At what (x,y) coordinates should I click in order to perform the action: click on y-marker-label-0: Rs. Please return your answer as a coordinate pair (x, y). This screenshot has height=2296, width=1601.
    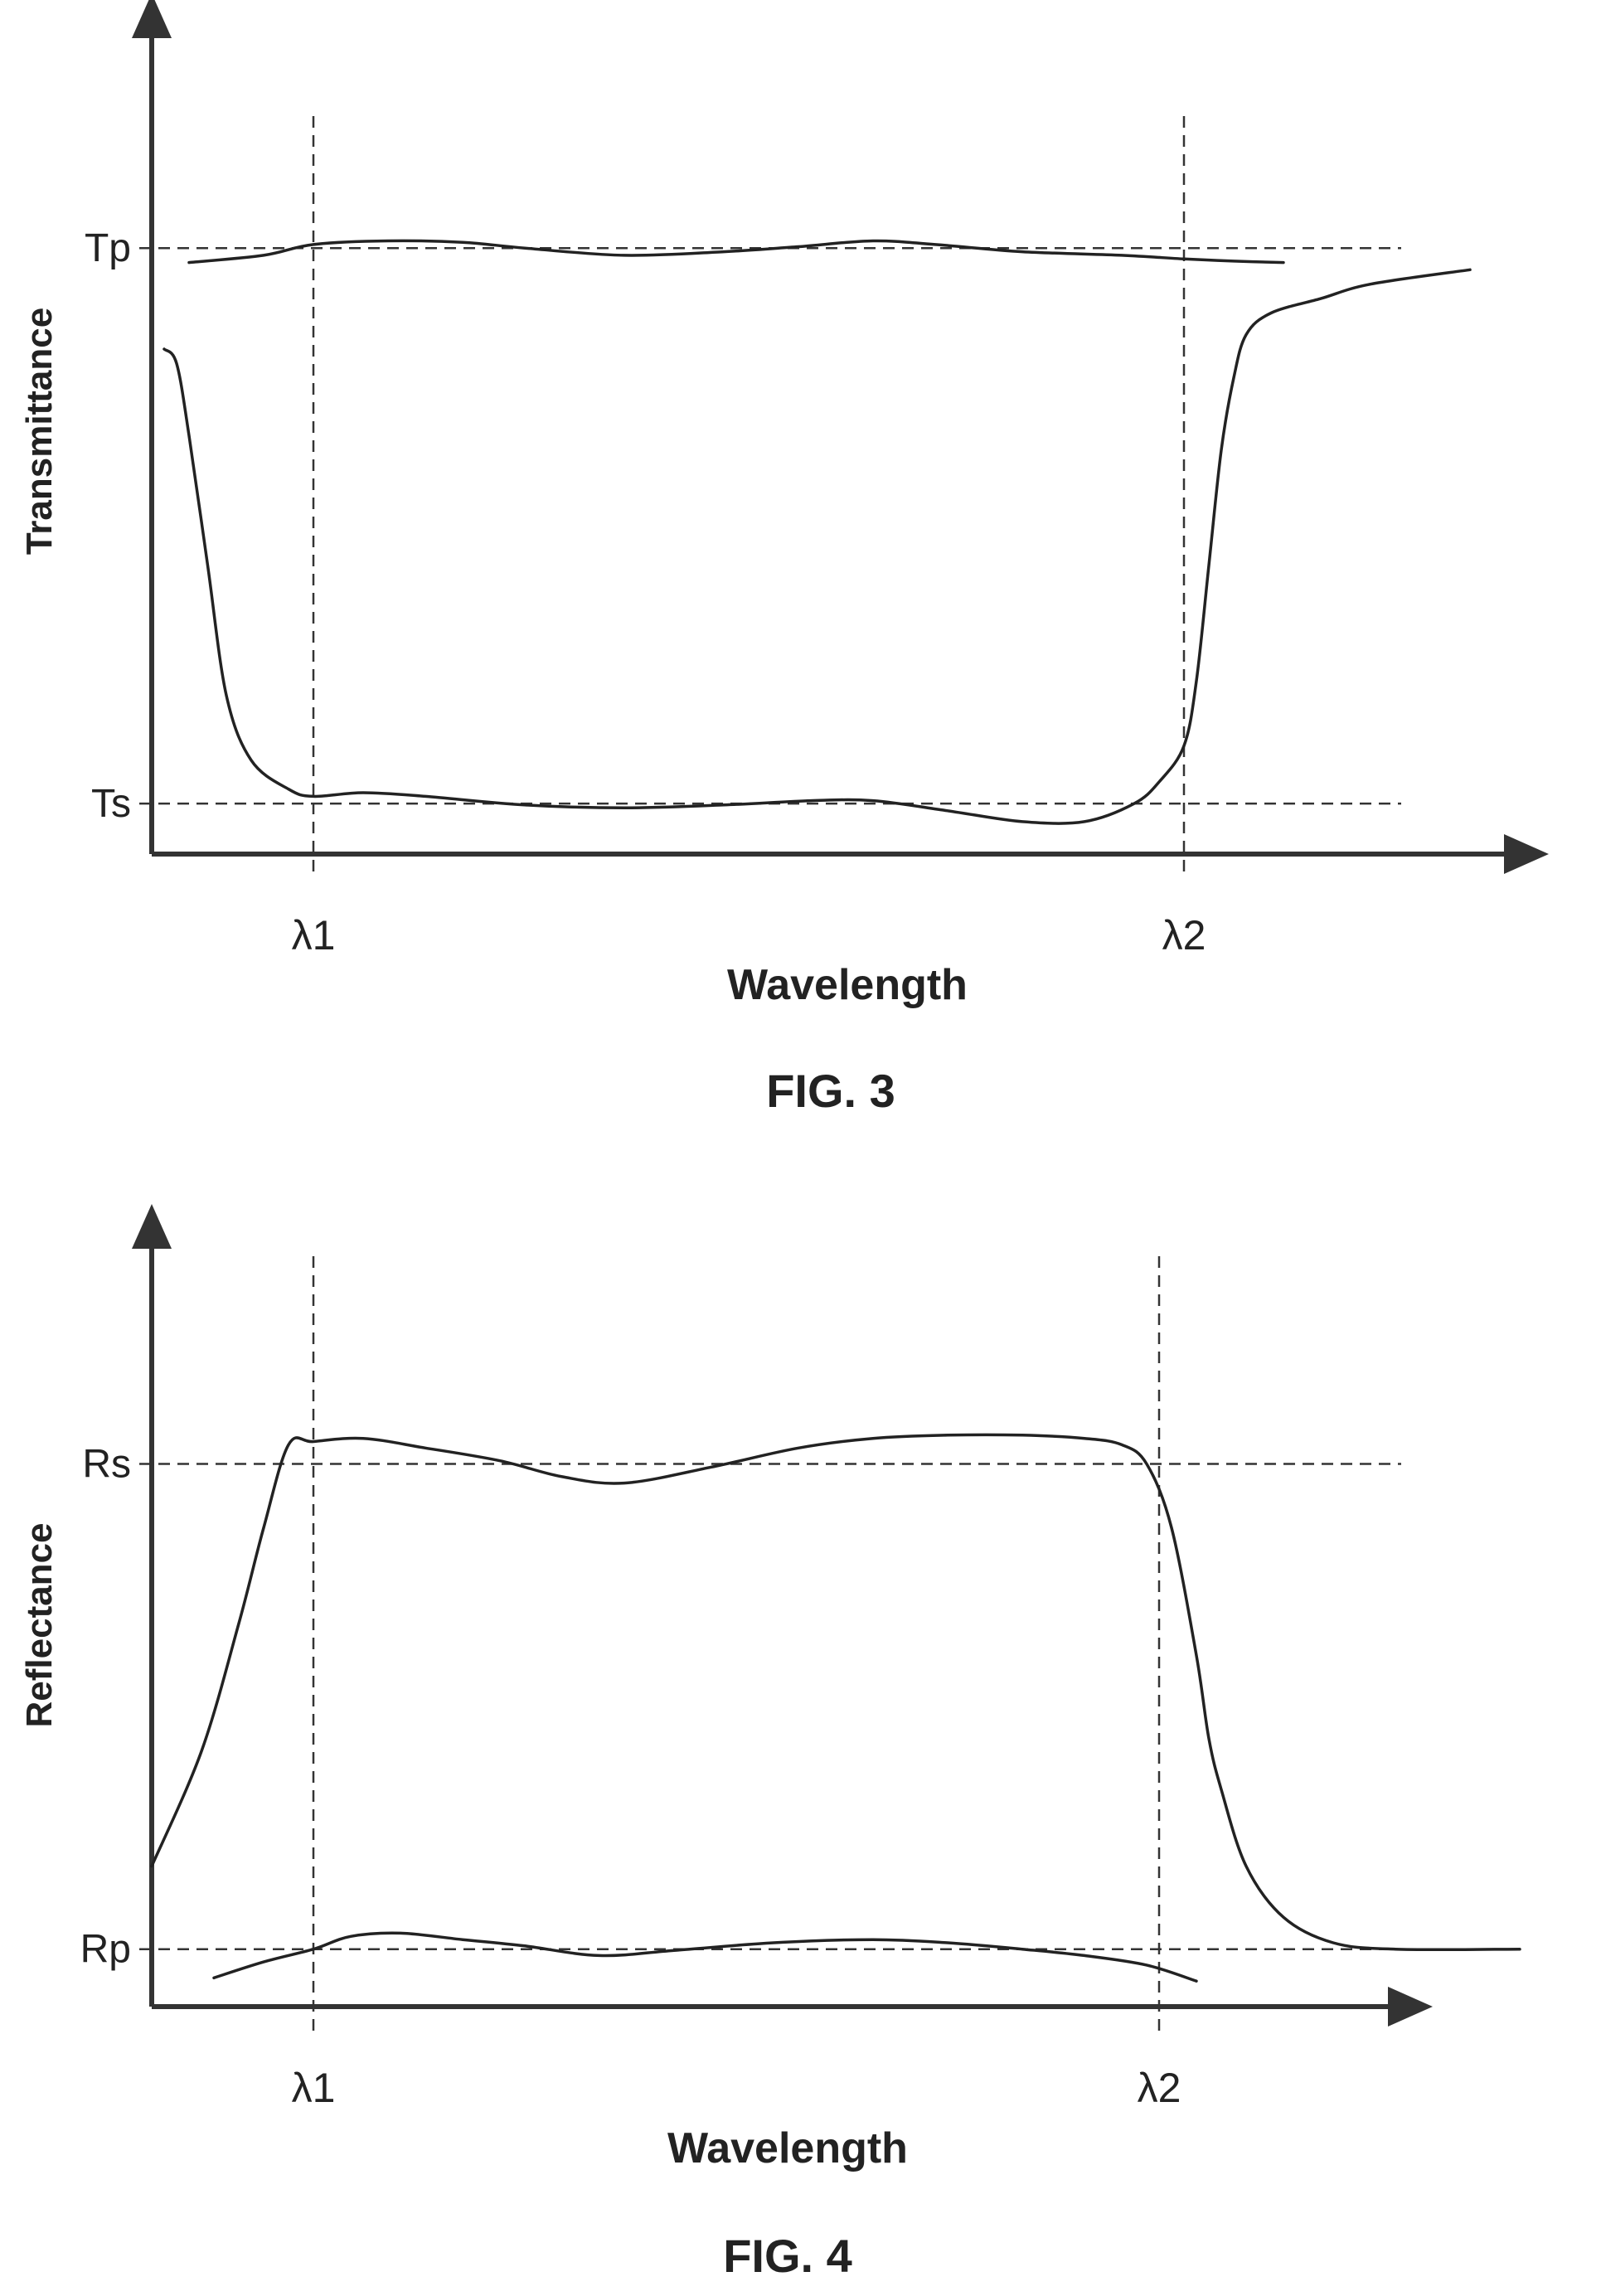
    Looking at the image, I should click on (106, 1465).